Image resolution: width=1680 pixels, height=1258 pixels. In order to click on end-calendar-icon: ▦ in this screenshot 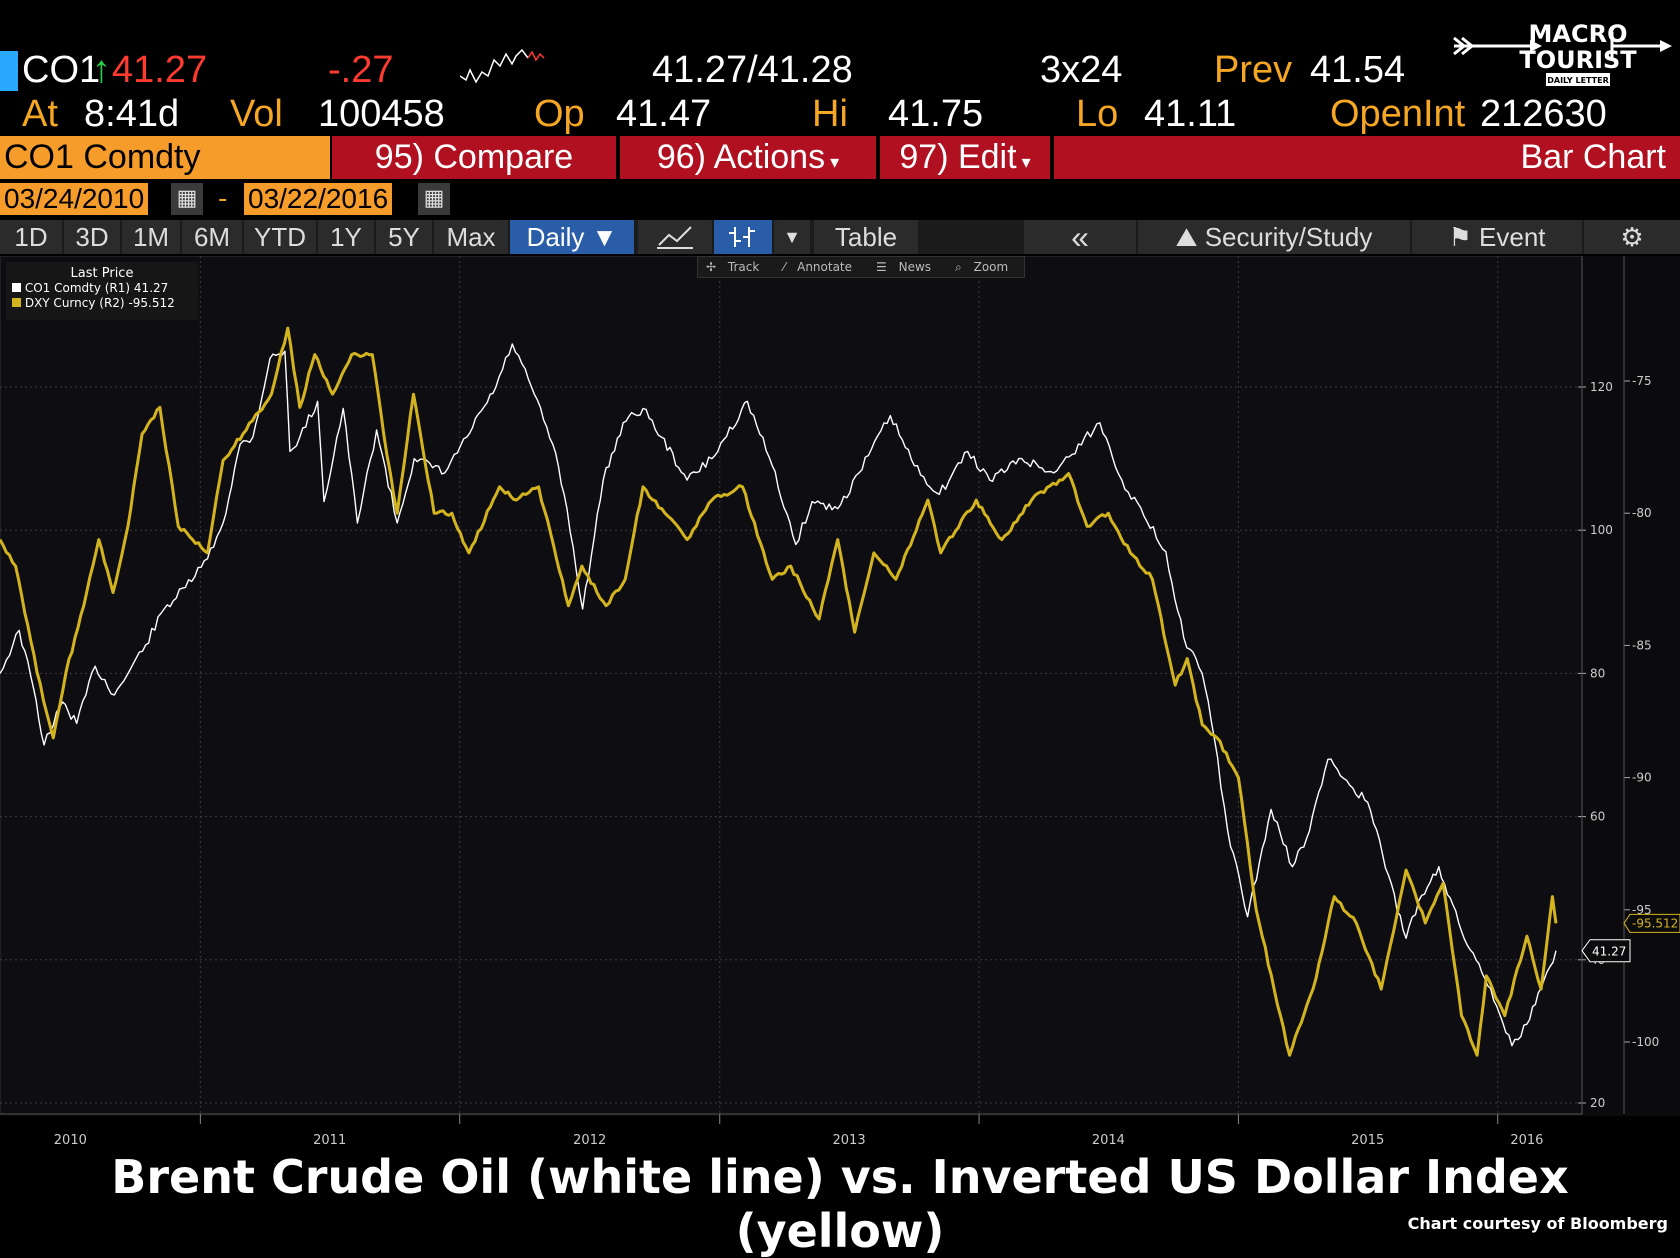, I will do `click(434, 199)`.